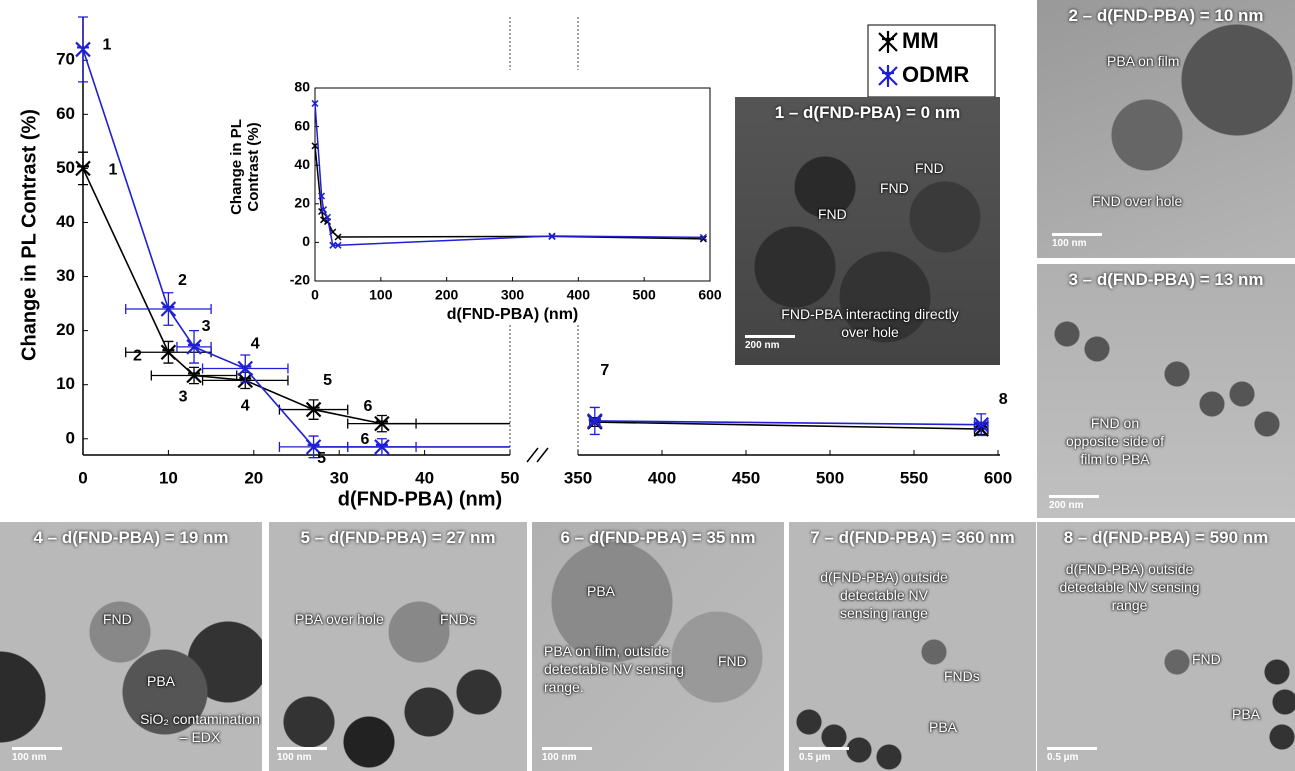  What do you see at coordinates (420, 499) in the screenshot?
I see `x-axis-label: d(FND-PBA) (nm)` at bounding box center [420, 499].